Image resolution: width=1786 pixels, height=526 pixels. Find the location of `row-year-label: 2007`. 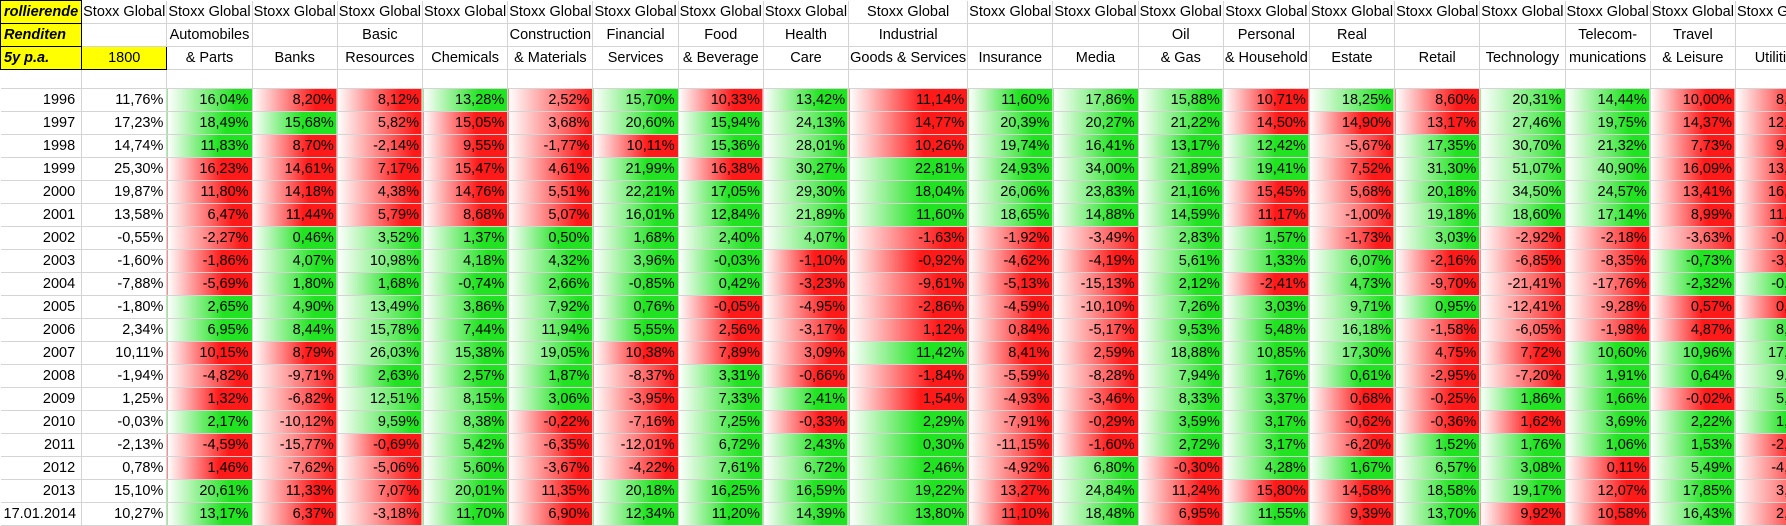

row-year-label: 2007 is located at coordinates (41, 353).